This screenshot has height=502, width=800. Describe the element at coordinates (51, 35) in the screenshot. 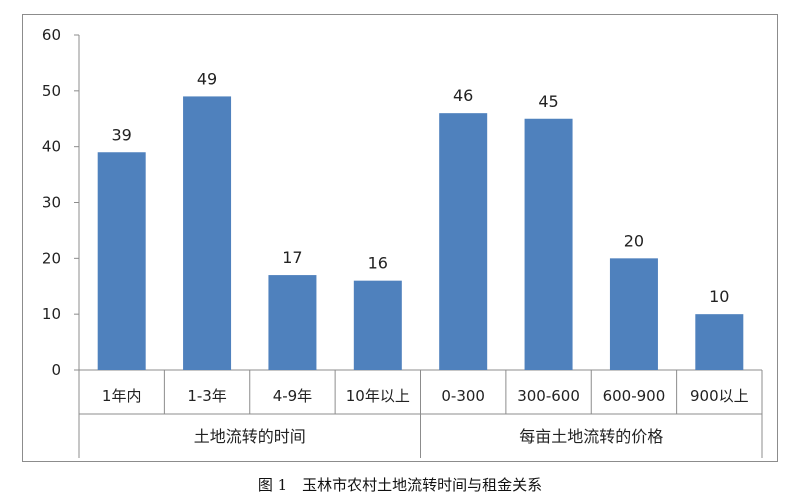

I see `y-tick-label: 60` at that location.